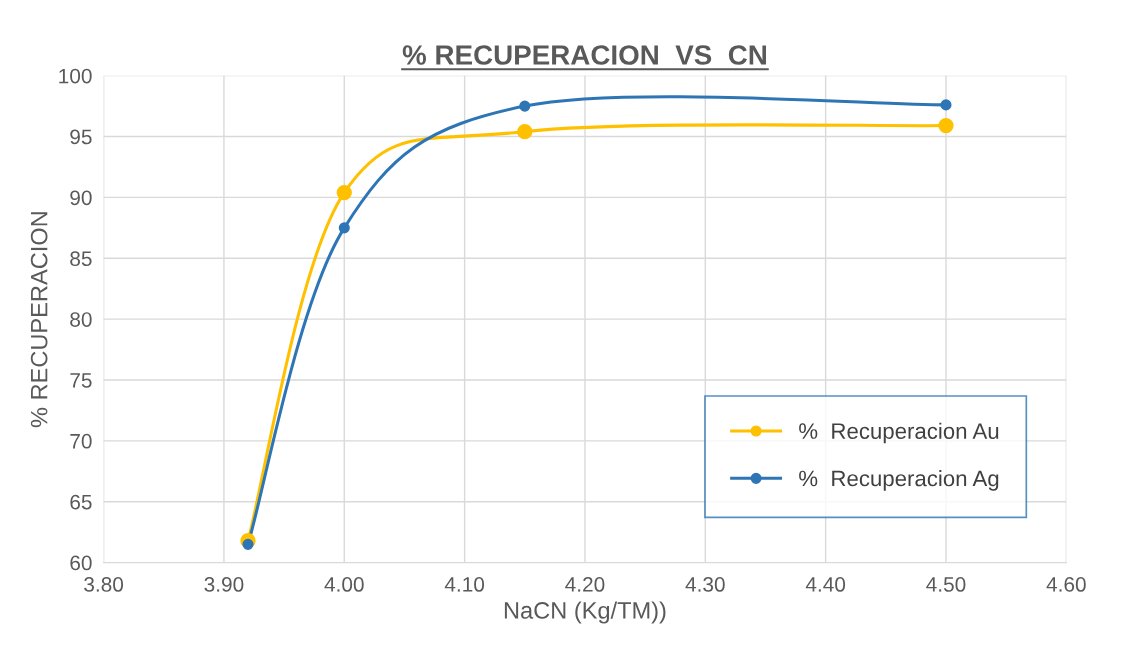  Describe the element at coordinates (81, 319) in the screenshot. I see `y-tick-label: 80` at that location.